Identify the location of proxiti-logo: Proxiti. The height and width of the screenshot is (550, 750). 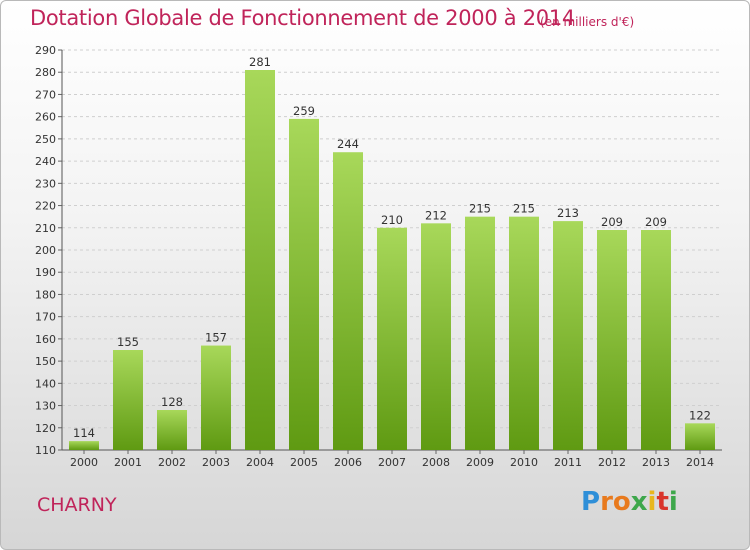
(629, 502).